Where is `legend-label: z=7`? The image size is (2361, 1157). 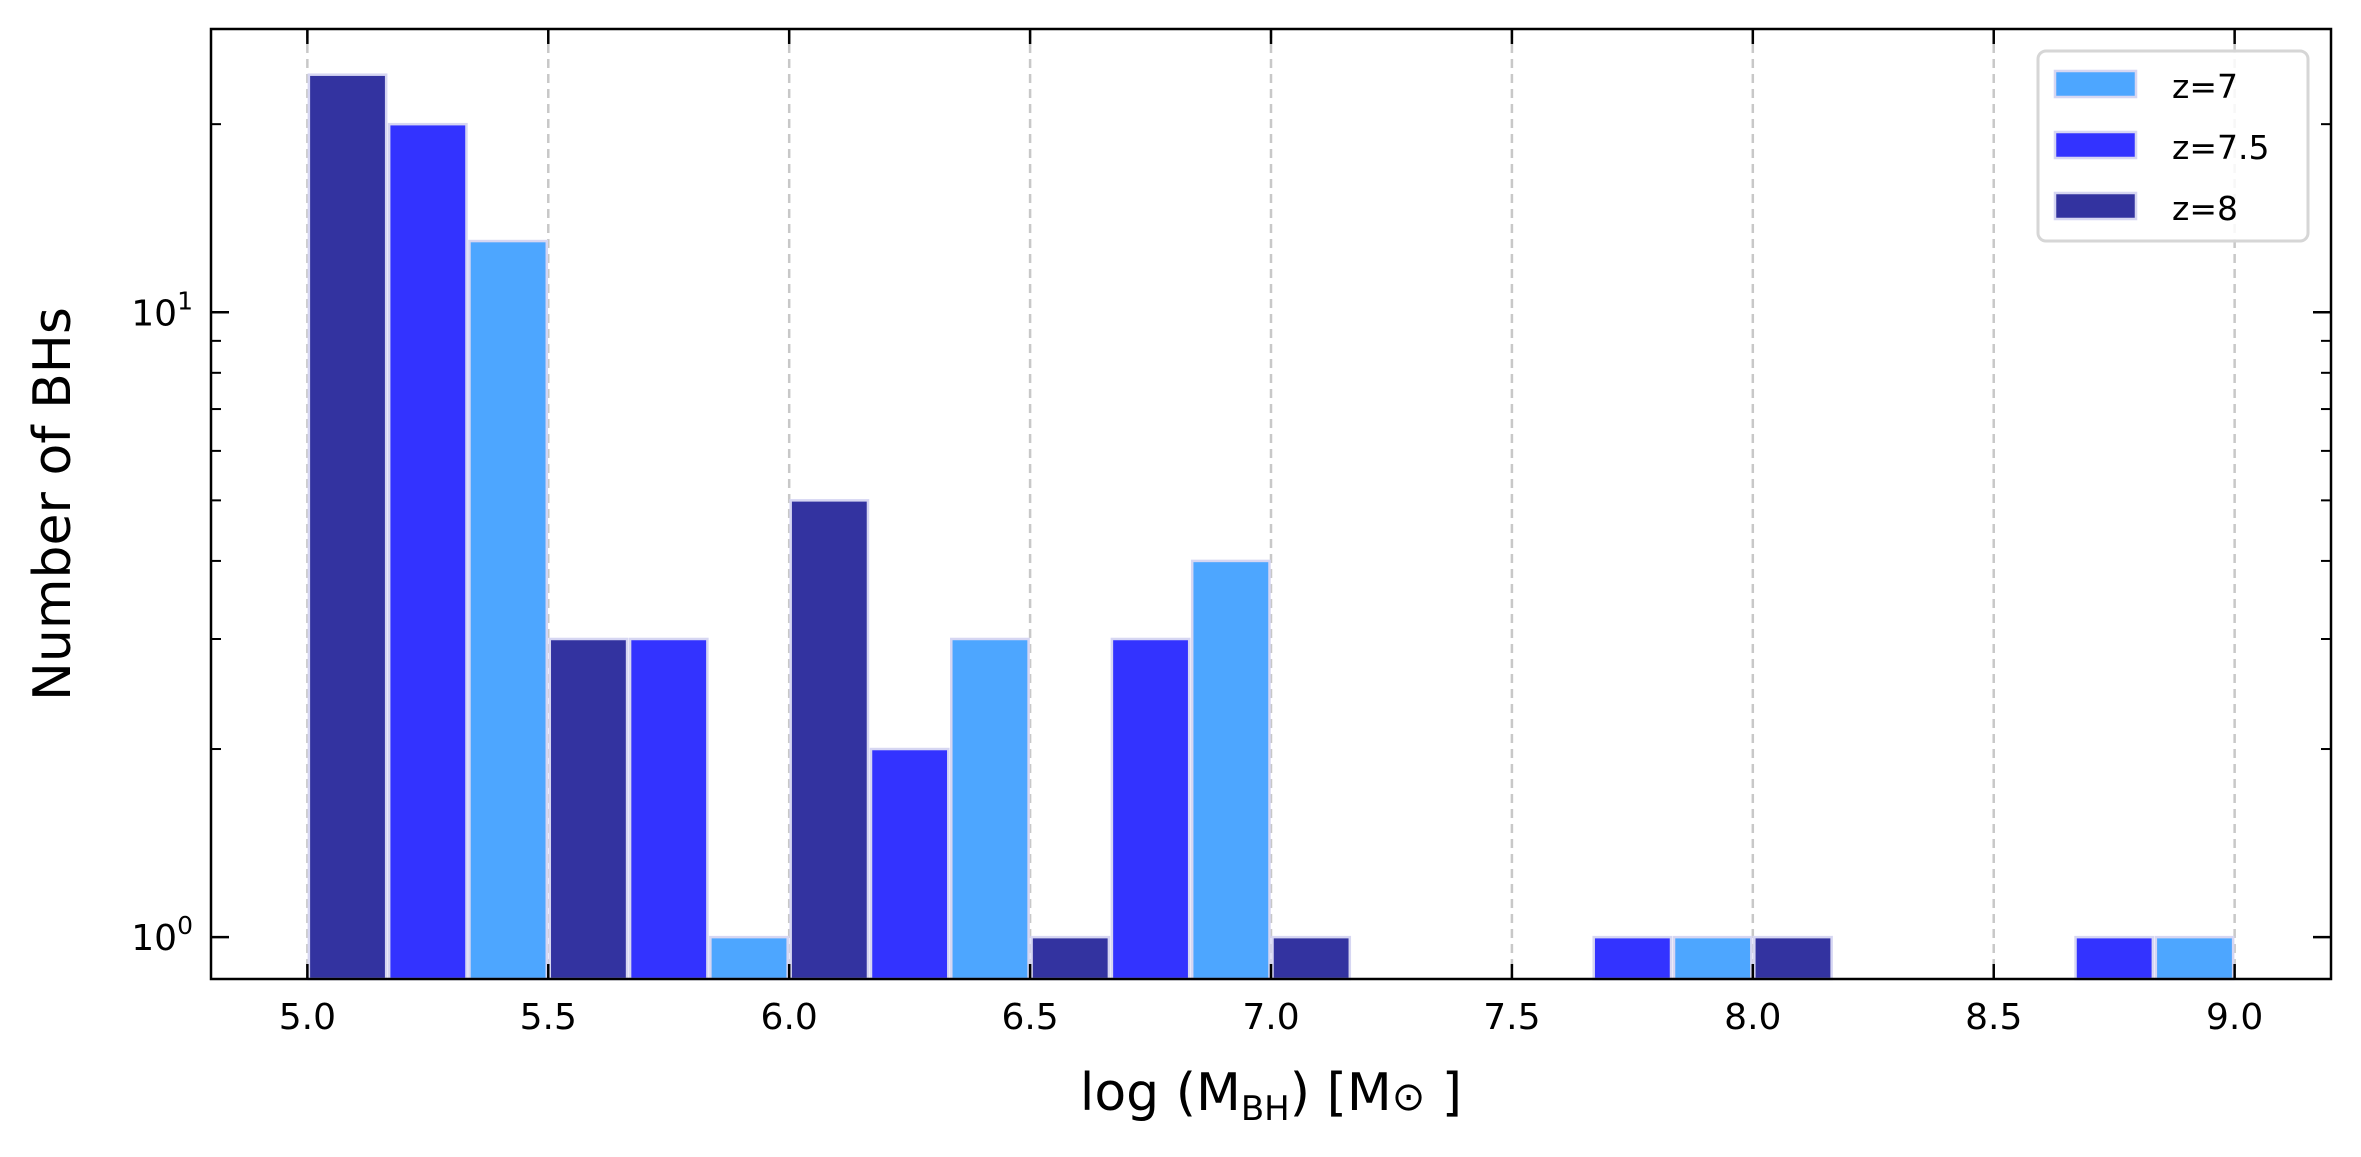 legend-label: z=7 is located at coordinates (2205, 86).